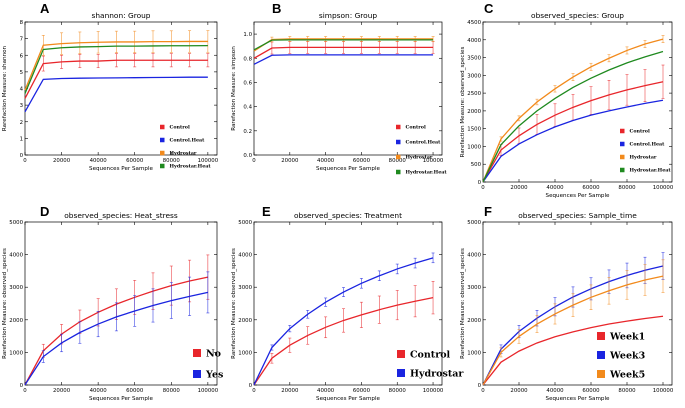  What do you see at coordinates (21, 40) in the screenshot?
I see `y-tick-label: 7` at bounding box center [21, 40].